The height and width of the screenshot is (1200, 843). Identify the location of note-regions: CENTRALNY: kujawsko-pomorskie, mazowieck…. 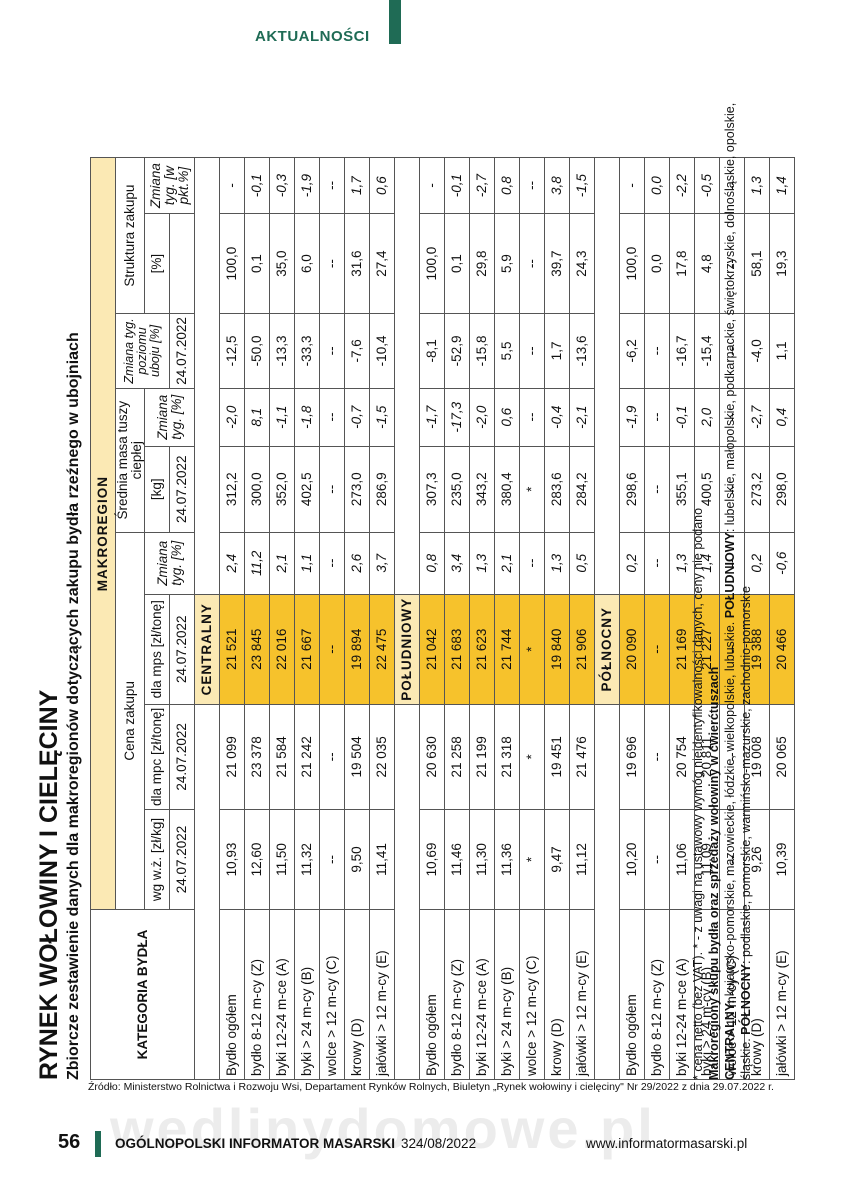
(738, 580).